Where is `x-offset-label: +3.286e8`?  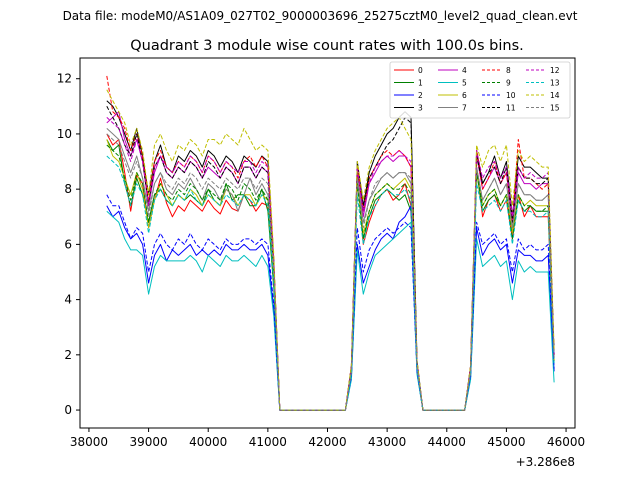 x-offset-label: +3.286e8 is located at coordinates (545, 462).